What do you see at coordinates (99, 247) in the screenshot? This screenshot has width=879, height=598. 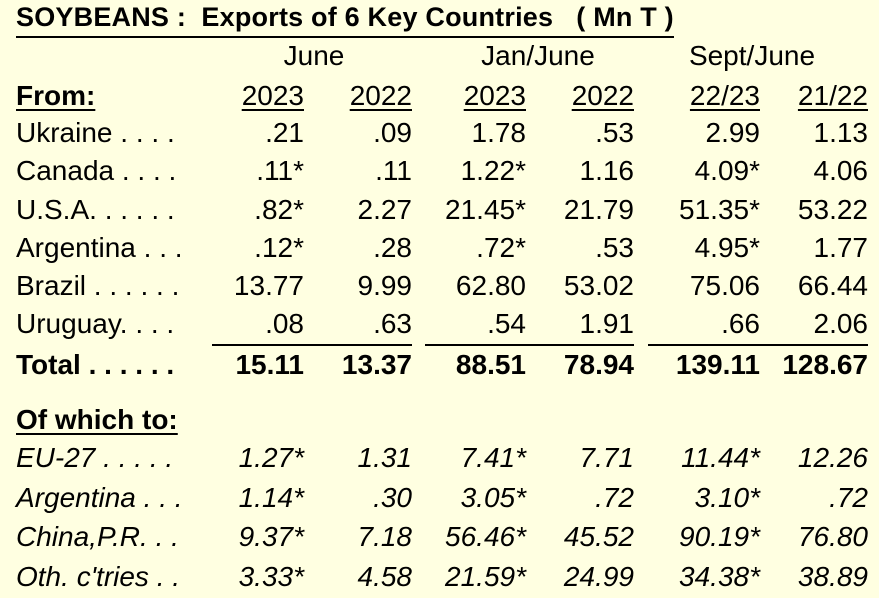 I see `row-label: Argentina . . .` at bounding box center [99, 247].